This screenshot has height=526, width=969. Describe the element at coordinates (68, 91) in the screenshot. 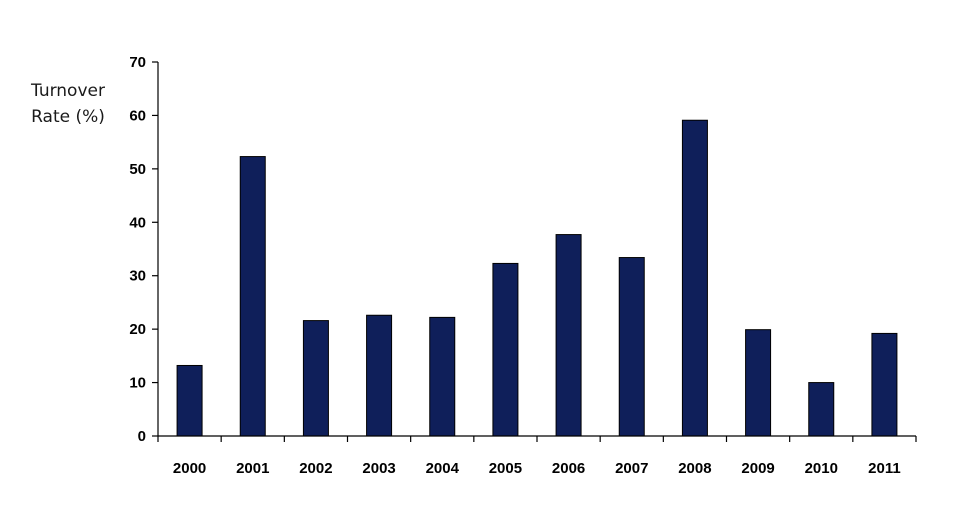

I see `y-axis-label-line-1: Turnover` at that location.